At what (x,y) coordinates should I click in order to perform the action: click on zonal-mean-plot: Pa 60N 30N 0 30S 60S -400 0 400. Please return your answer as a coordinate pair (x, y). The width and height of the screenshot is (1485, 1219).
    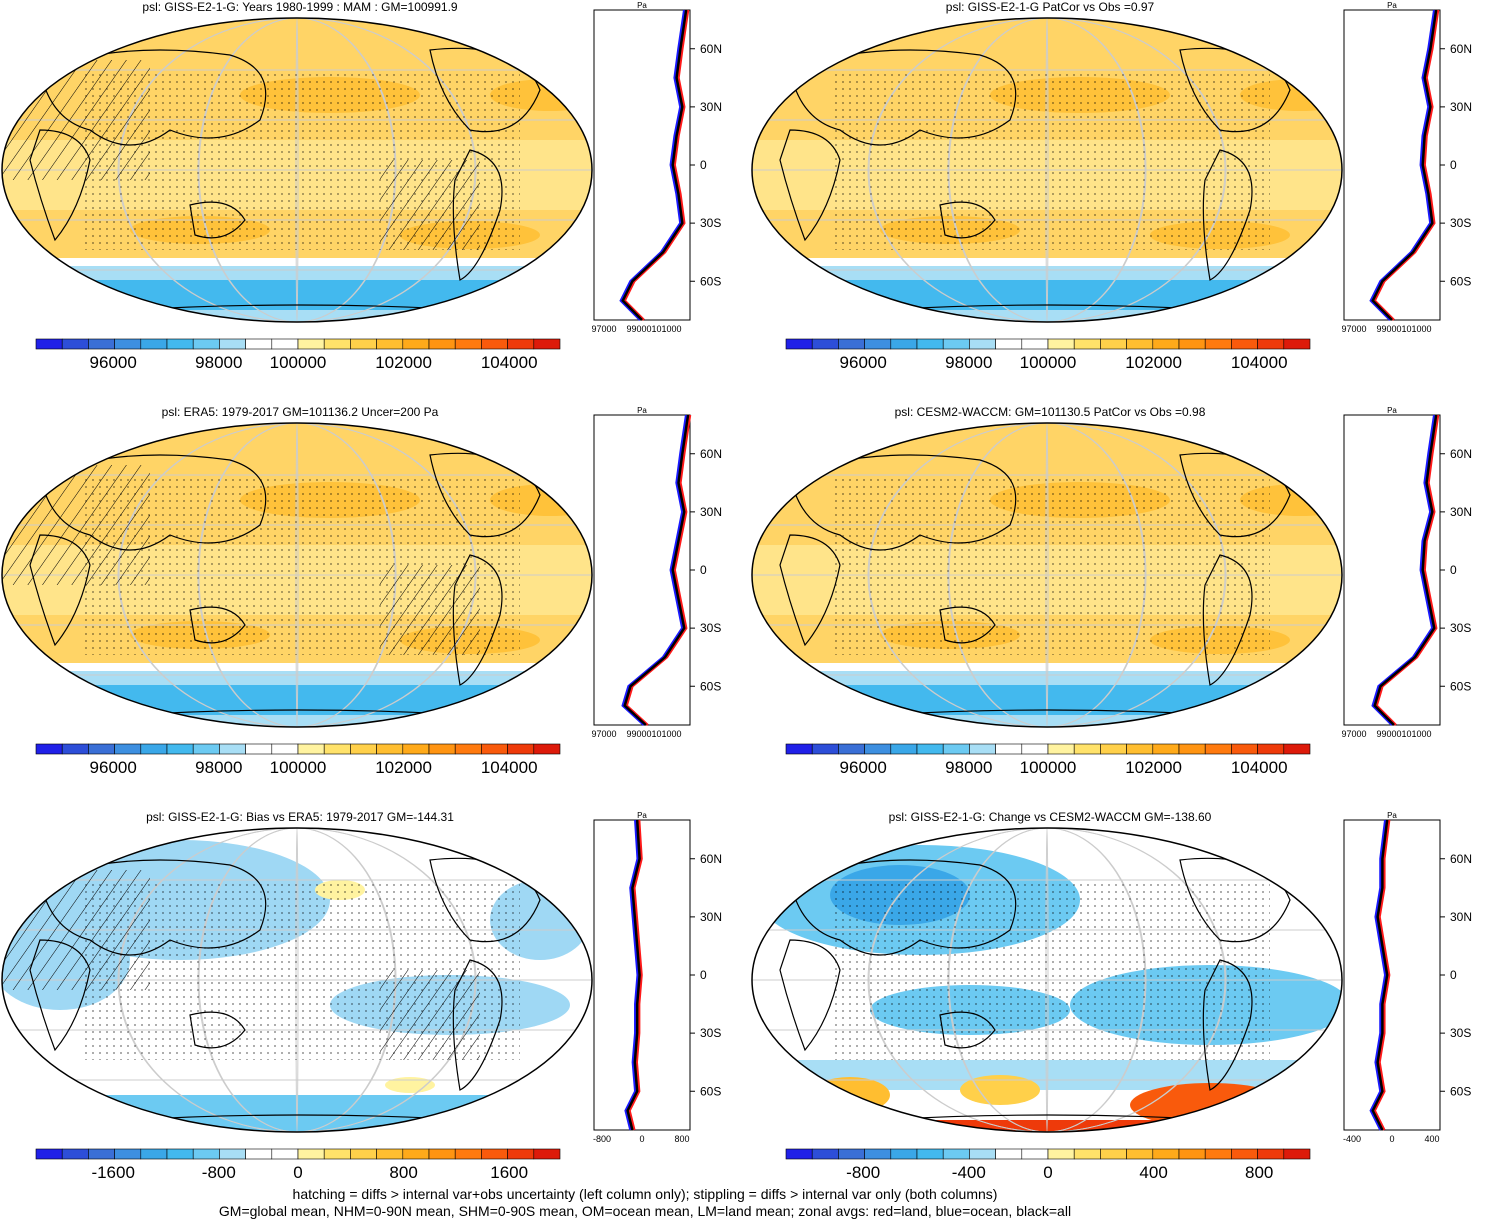
    Looking at the image, I should click on (1407, 978).